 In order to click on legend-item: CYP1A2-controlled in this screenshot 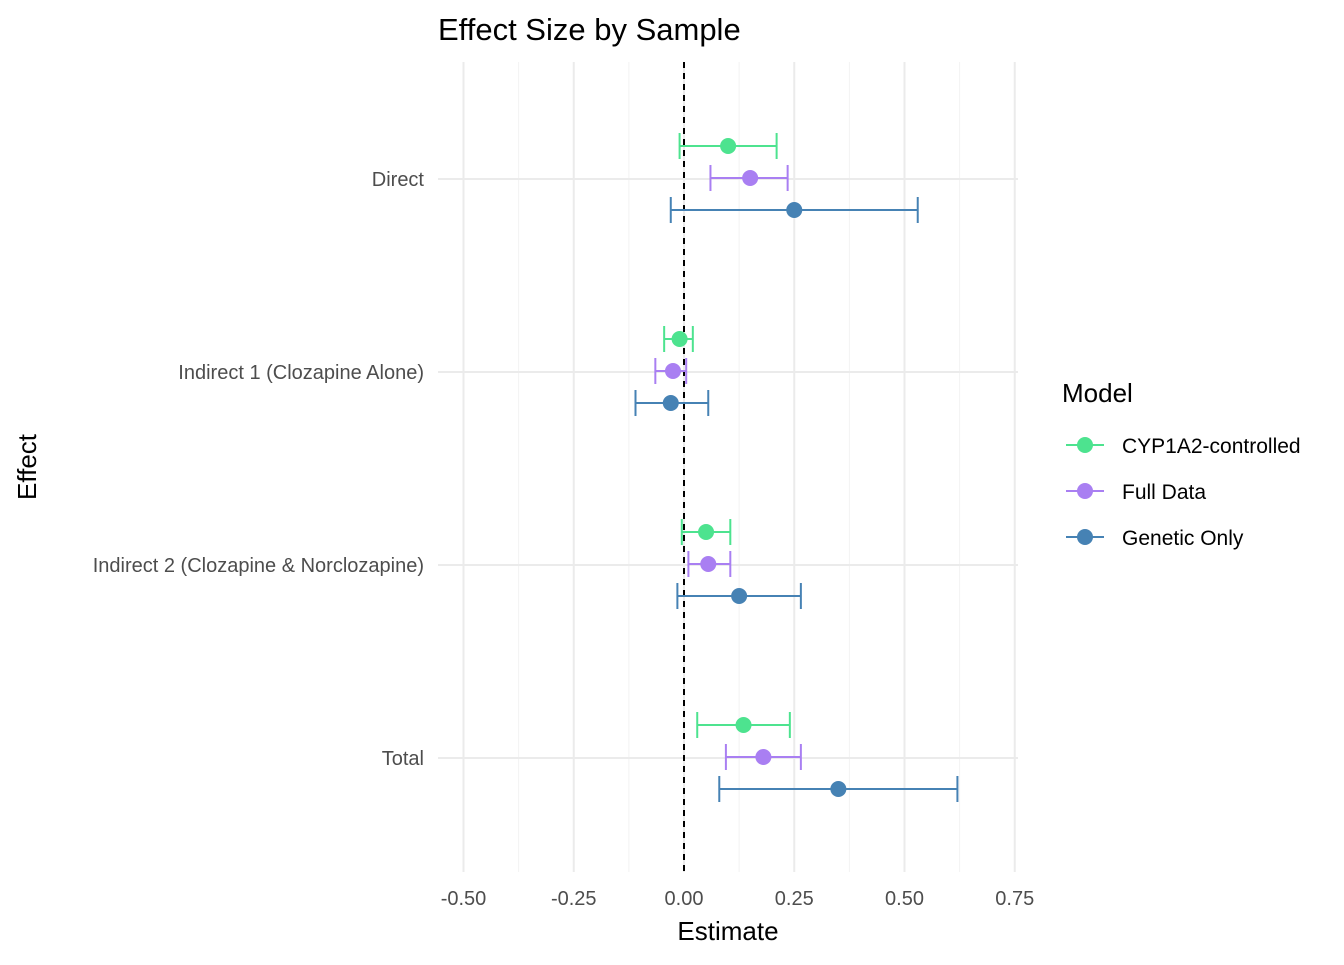, I will do `click(1183, 446)`.